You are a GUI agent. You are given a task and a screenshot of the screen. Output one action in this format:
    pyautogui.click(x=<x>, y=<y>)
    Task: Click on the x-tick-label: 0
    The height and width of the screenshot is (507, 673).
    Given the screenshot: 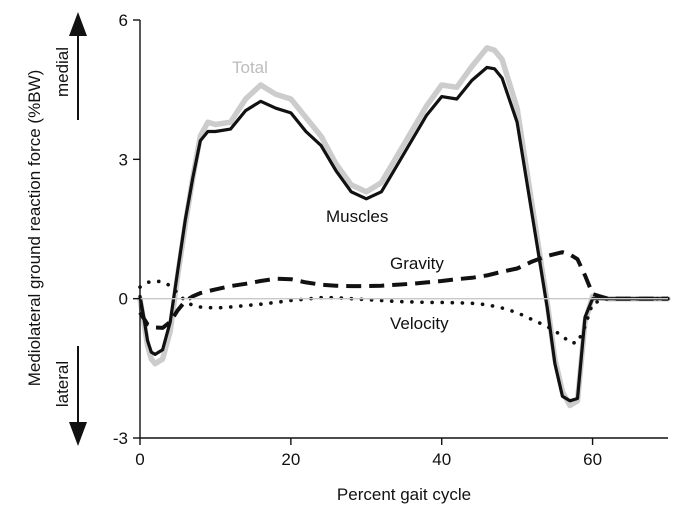 What is the action you would take?
    pyautogui.click(x=139, y=459)
    